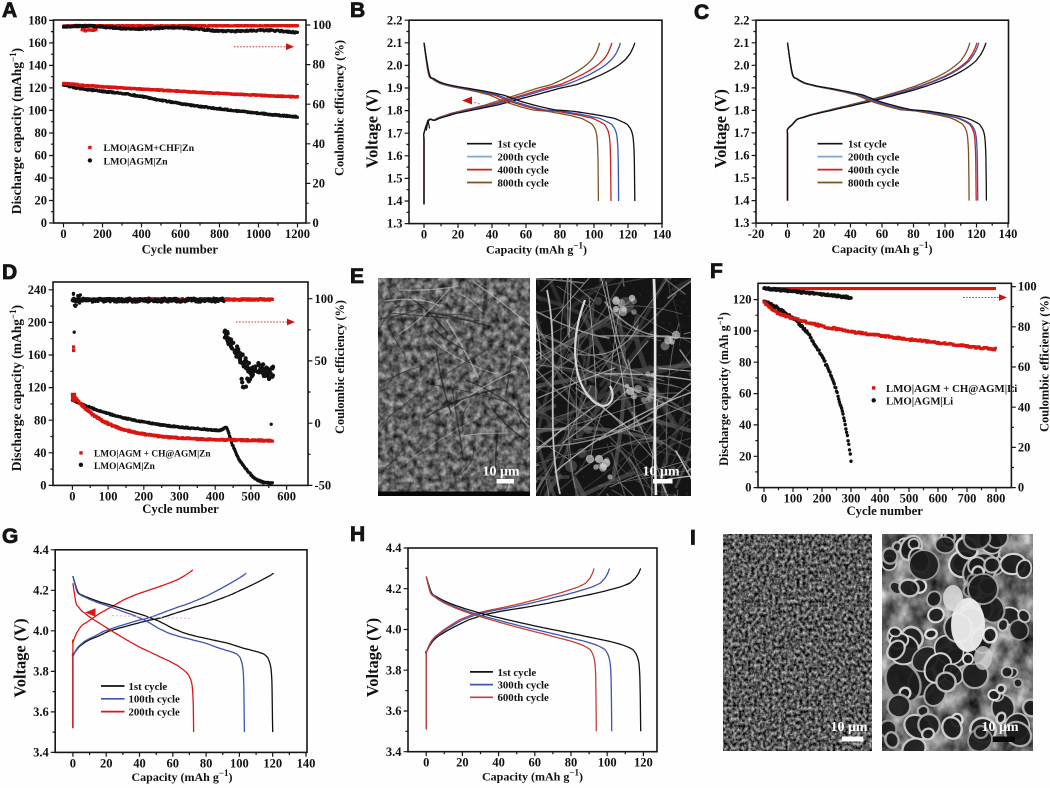 The image size is (1050, 788). What do you see at coordinates (297, 234) in the screenshot?
I see `svg-text: 1200` at bounding box center [297, 234].